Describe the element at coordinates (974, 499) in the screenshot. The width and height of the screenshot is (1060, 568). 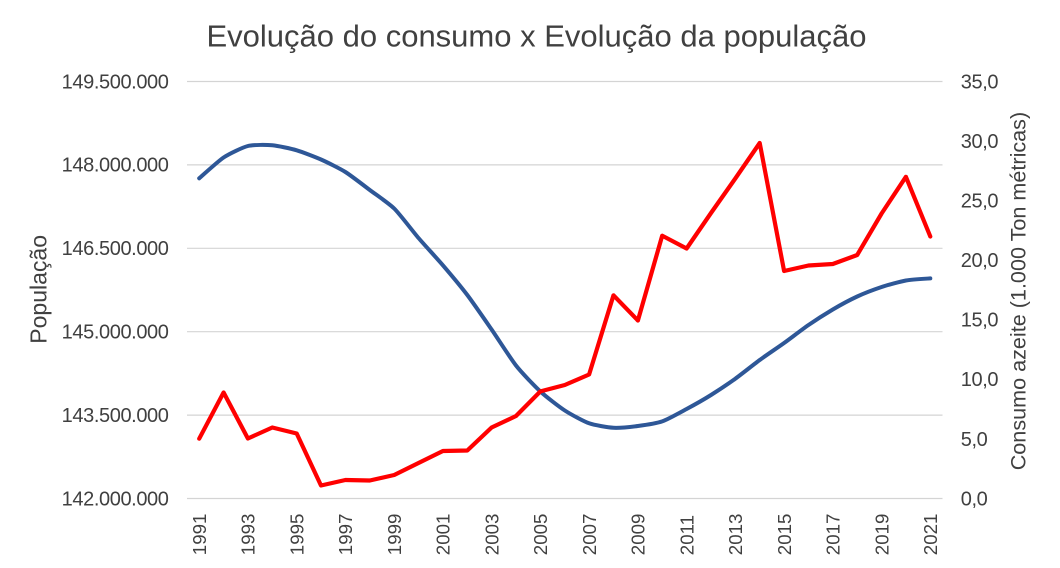
I see `svg-text: 0,0` at that location.